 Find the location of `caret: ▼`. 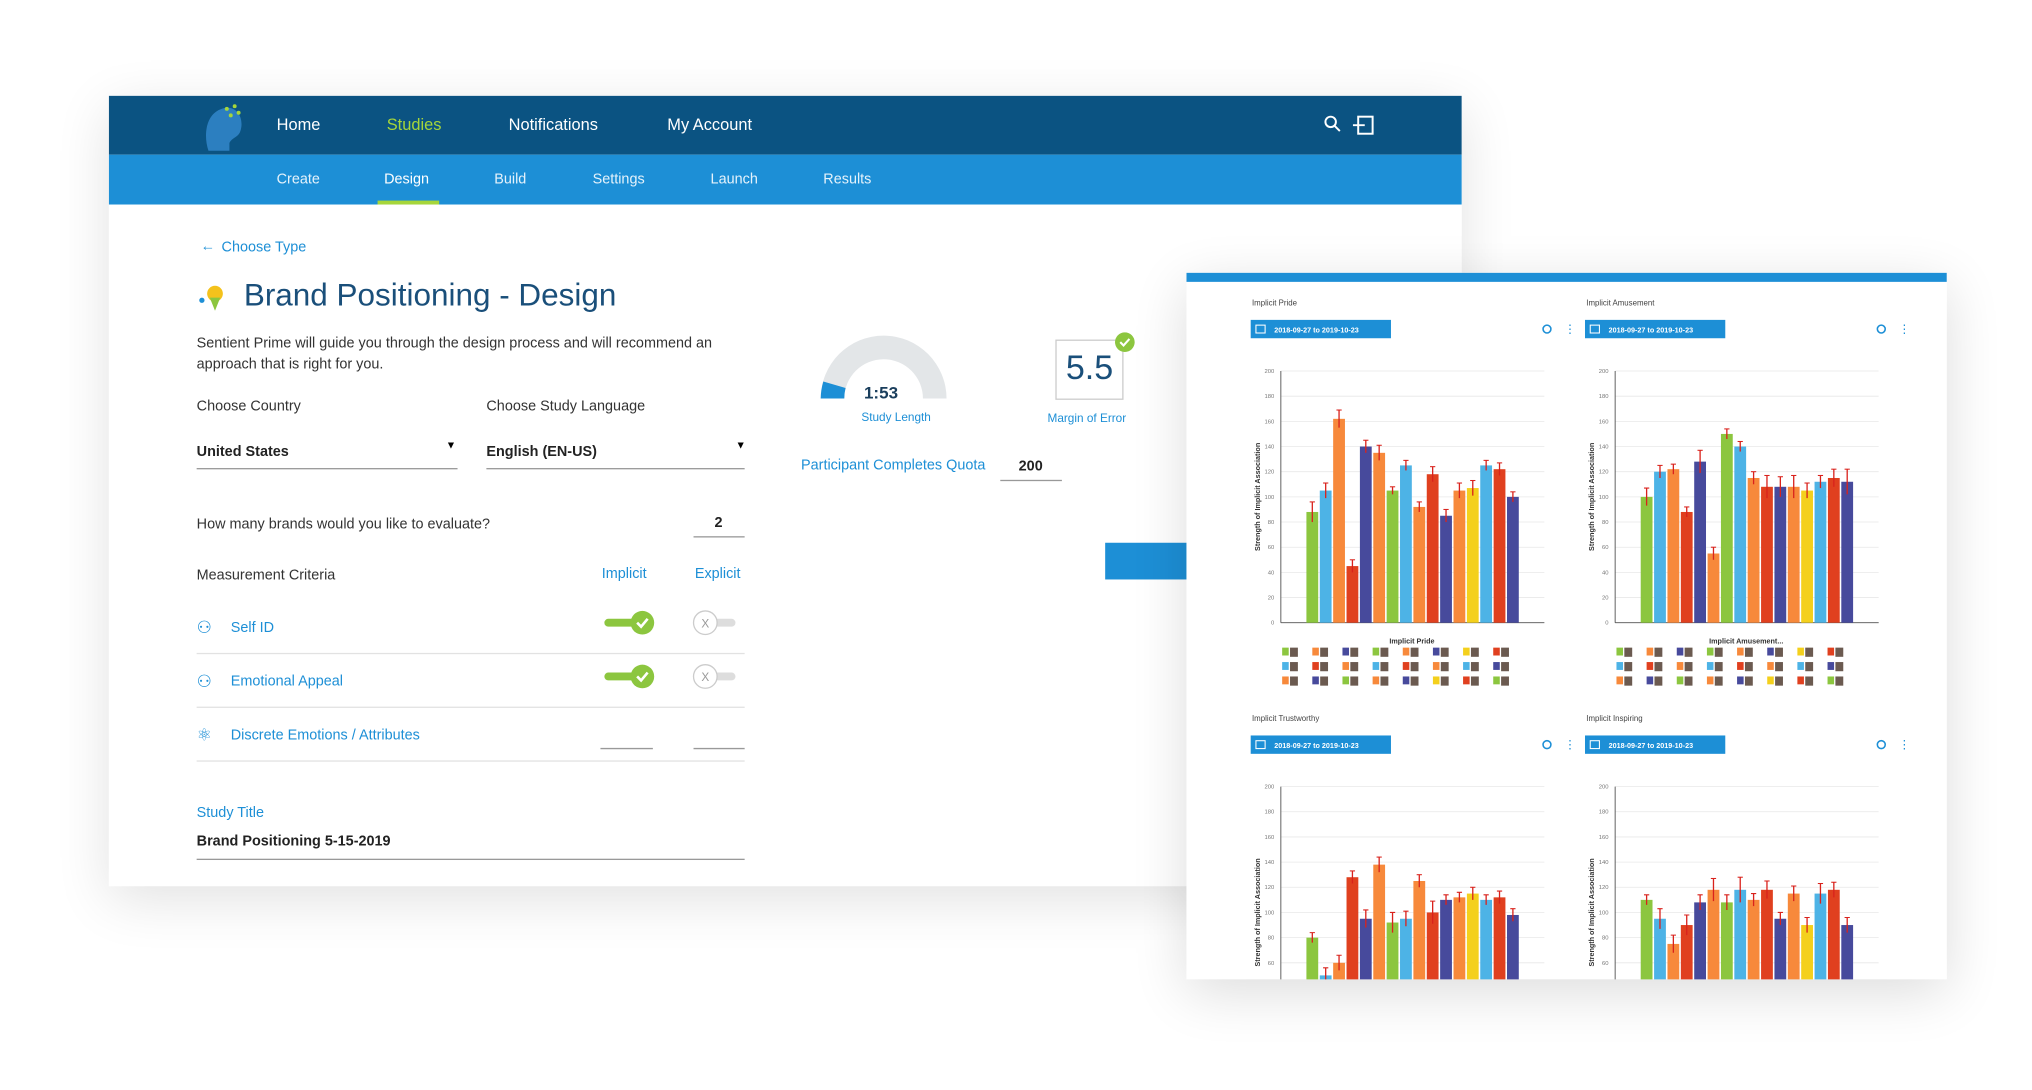

caret: ▼ is located at coordinates (740, 445).